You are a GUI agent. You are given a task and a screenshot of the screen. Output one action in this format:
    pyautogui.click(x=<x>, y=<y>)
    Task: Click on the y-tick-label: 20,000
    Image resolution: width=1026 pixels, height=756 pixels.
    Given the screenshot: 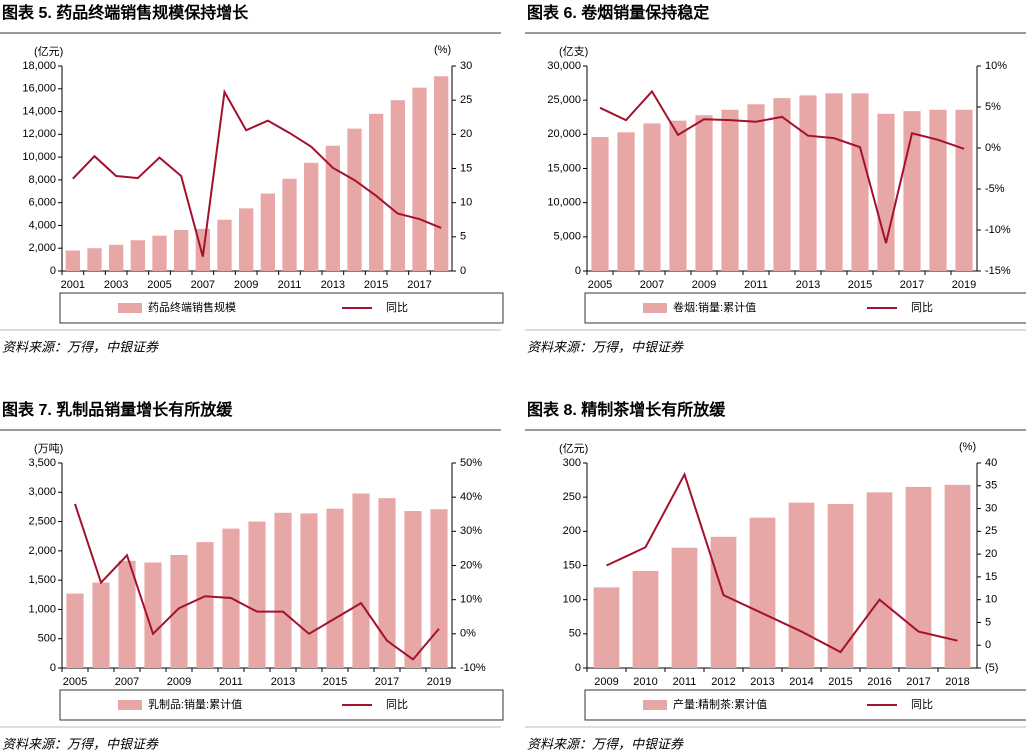 What is the action you would take?
    pyautogui.click(x=564, y=134)
    